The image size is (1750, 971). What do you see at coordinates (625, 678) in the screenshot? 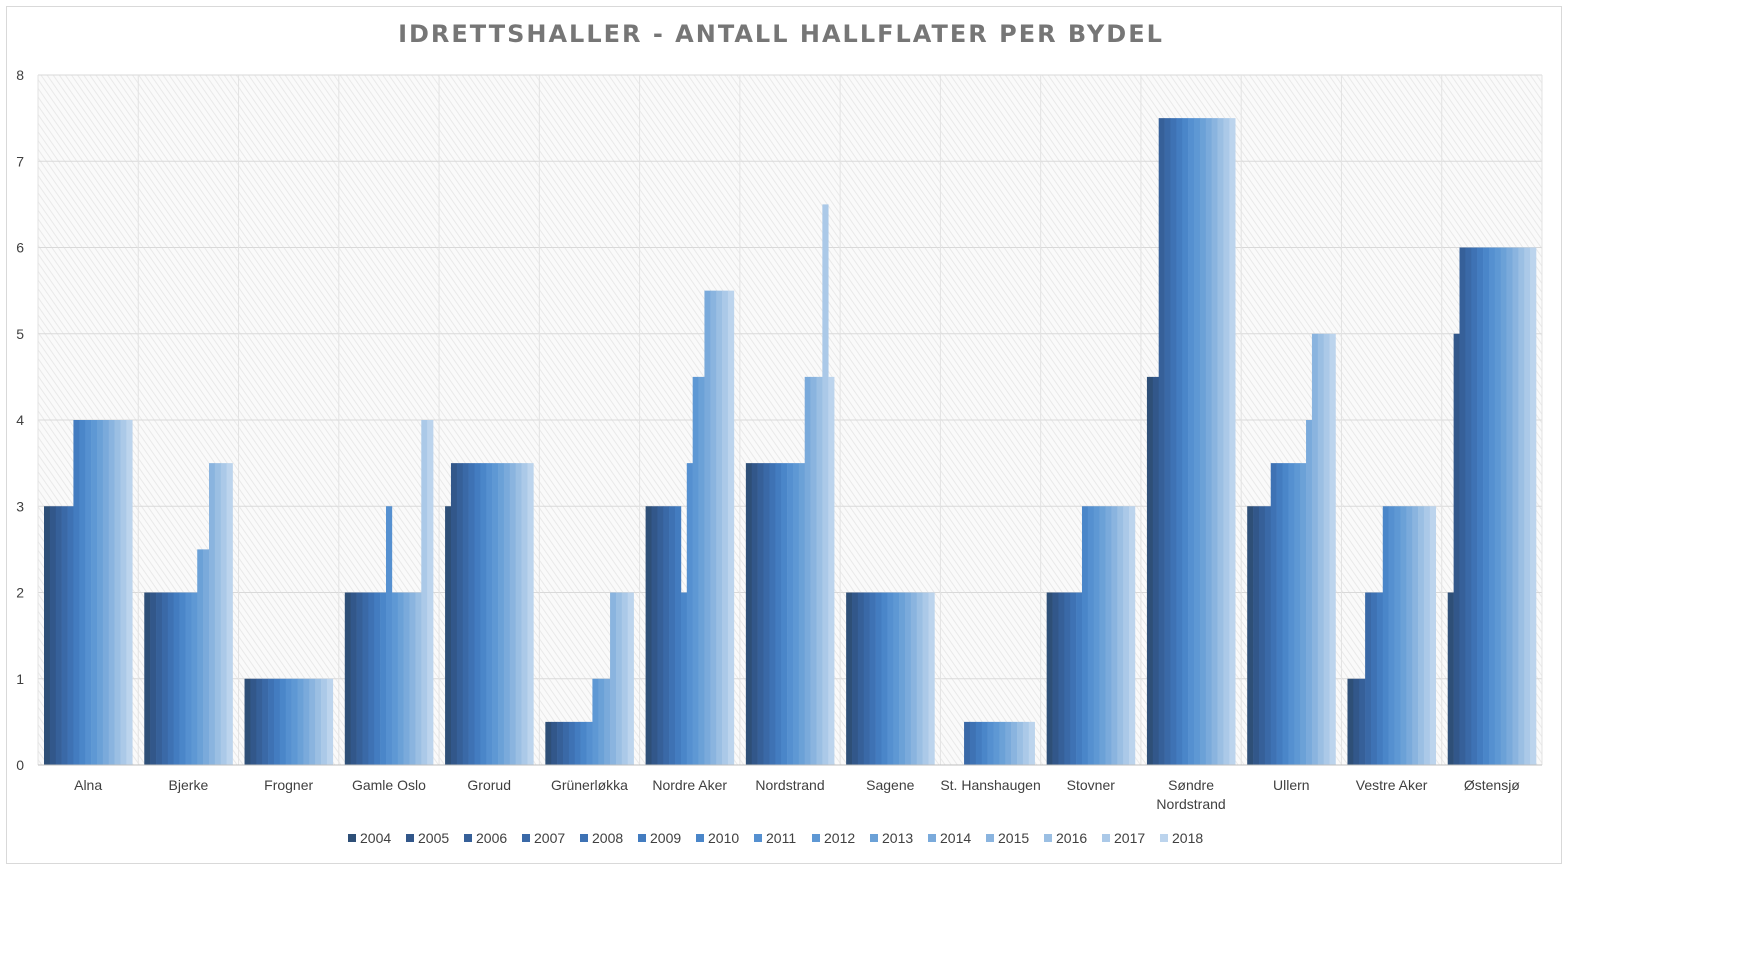
I see `bar-2017-gr-nerløkka` at bounding box center [625, 678].